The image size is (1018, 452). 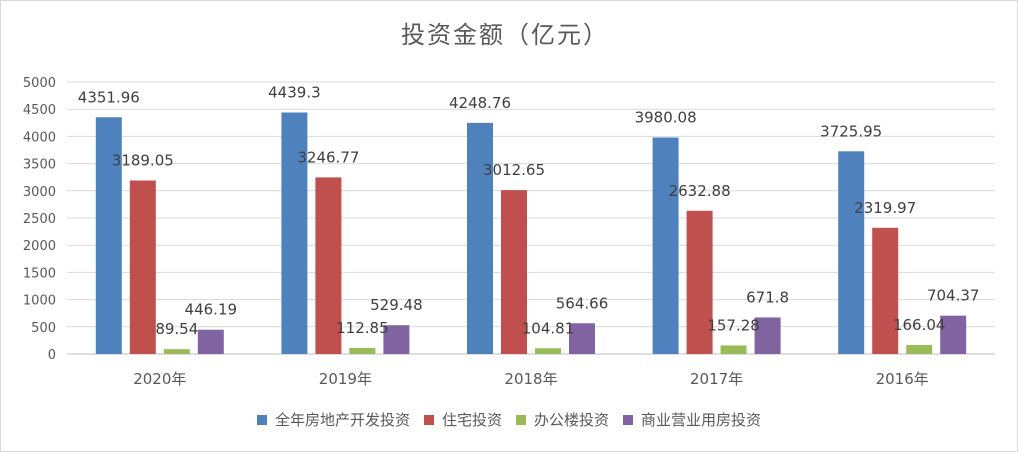 I want to click on data-label: 4439.3, so click(x=294, y=93).